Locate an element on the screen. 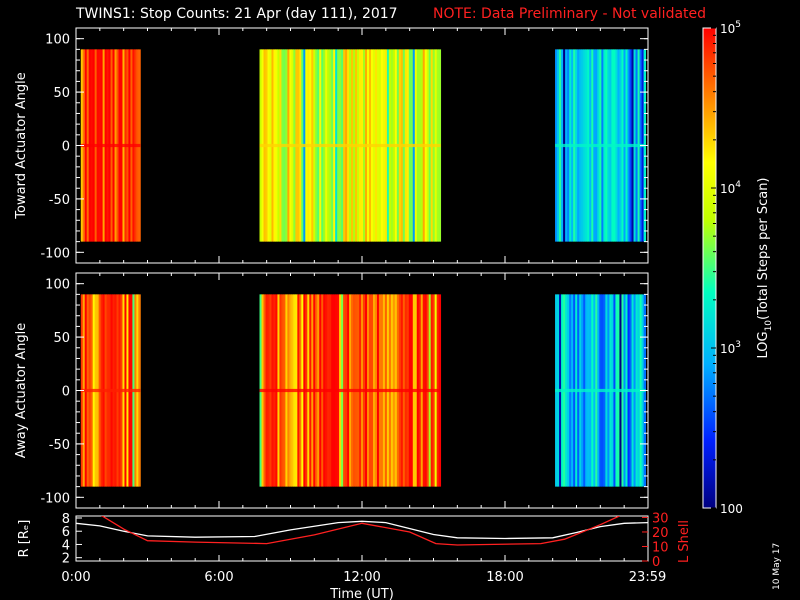 The width and height of the screenshot is (800, 600). colorbar-frame is located at coordinates (709, 268).